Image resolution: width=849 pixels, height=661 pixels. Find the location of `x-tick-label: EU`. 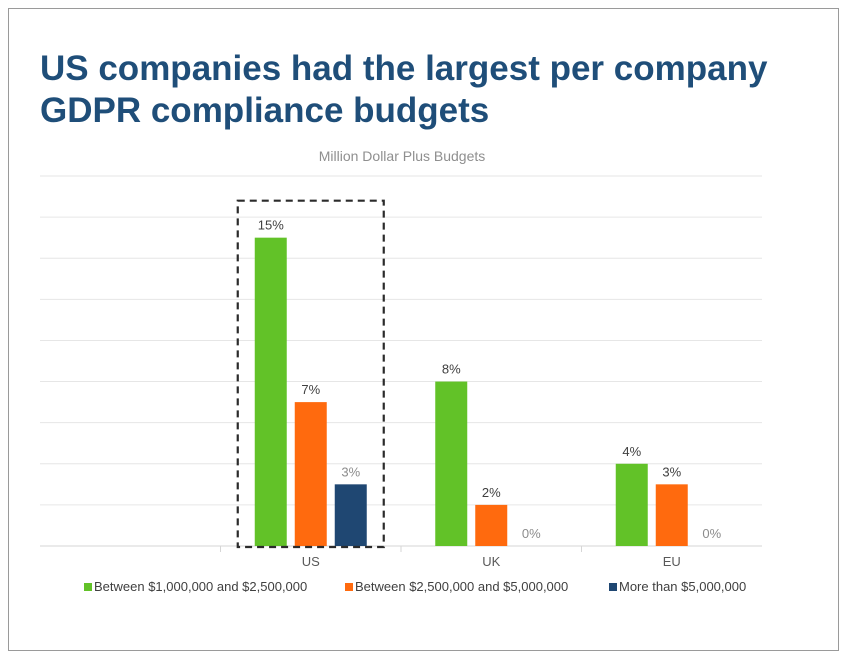

x-tick-label: EU is located at coordinates (672, 561).